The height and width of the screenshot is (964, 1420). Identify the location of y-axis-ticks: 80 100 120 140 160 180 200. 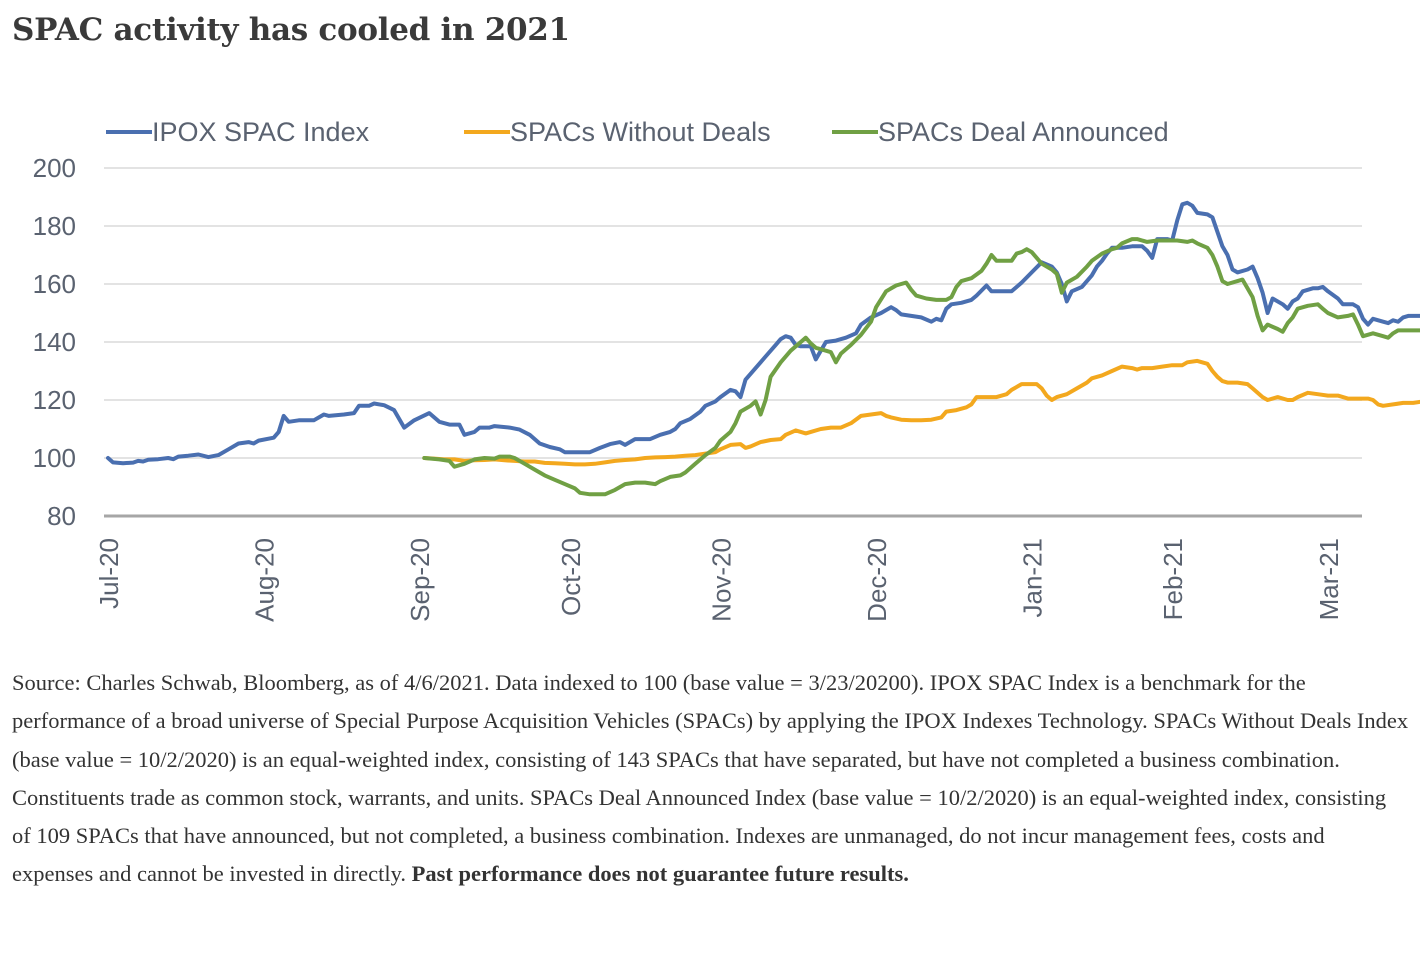
(54, 342).